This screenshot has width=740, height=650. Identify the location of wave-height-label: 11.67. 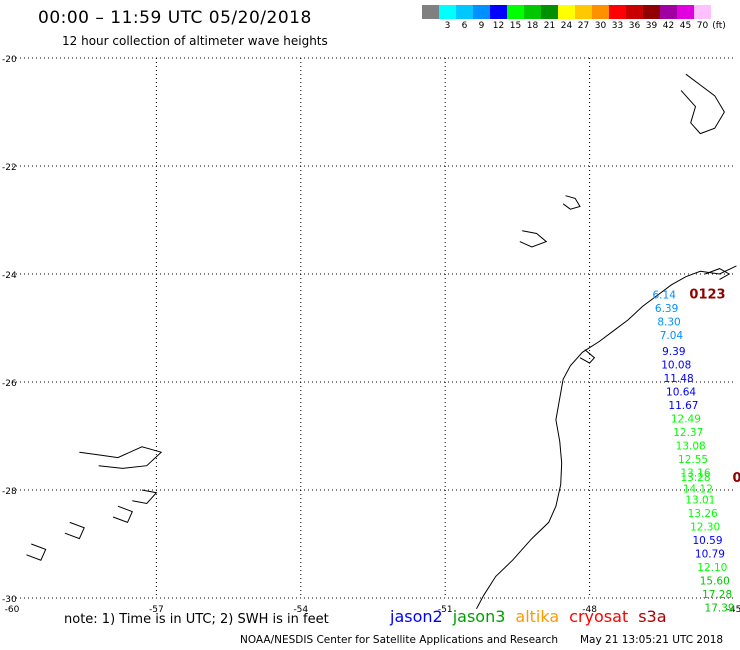
(683, 406).